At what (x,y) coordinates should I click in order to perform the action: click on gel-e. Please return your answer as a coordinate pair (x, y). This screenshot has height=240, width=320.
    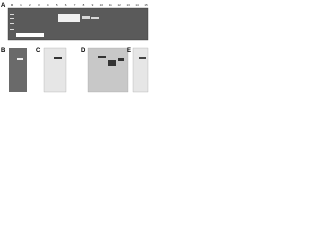
    Looking at the image, I should click on (140, 70).